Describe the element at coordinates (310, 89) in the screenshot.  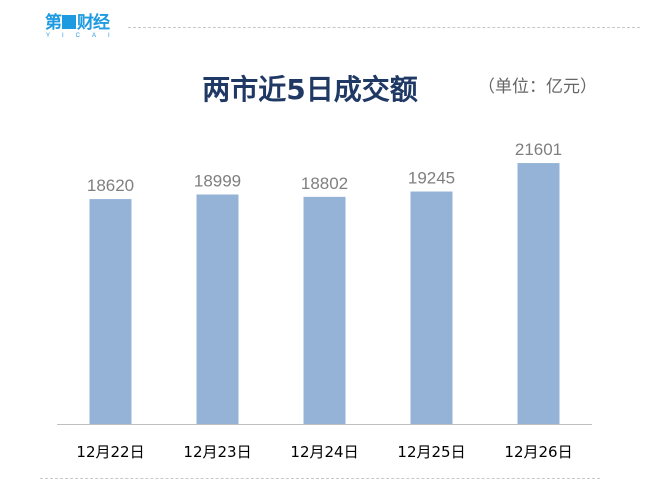
I see `chart-title: 两市近5日成交额` at that location.